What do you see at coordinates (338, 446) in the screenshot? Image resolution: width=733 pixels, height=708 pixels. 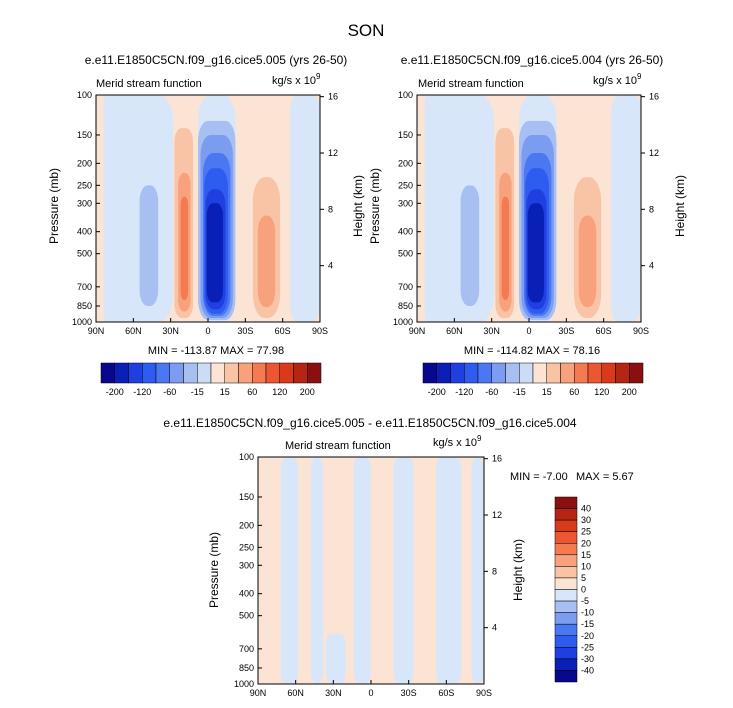 I see `panel-diff-field-label: Merid stream function` at bounding box center [338, 446].